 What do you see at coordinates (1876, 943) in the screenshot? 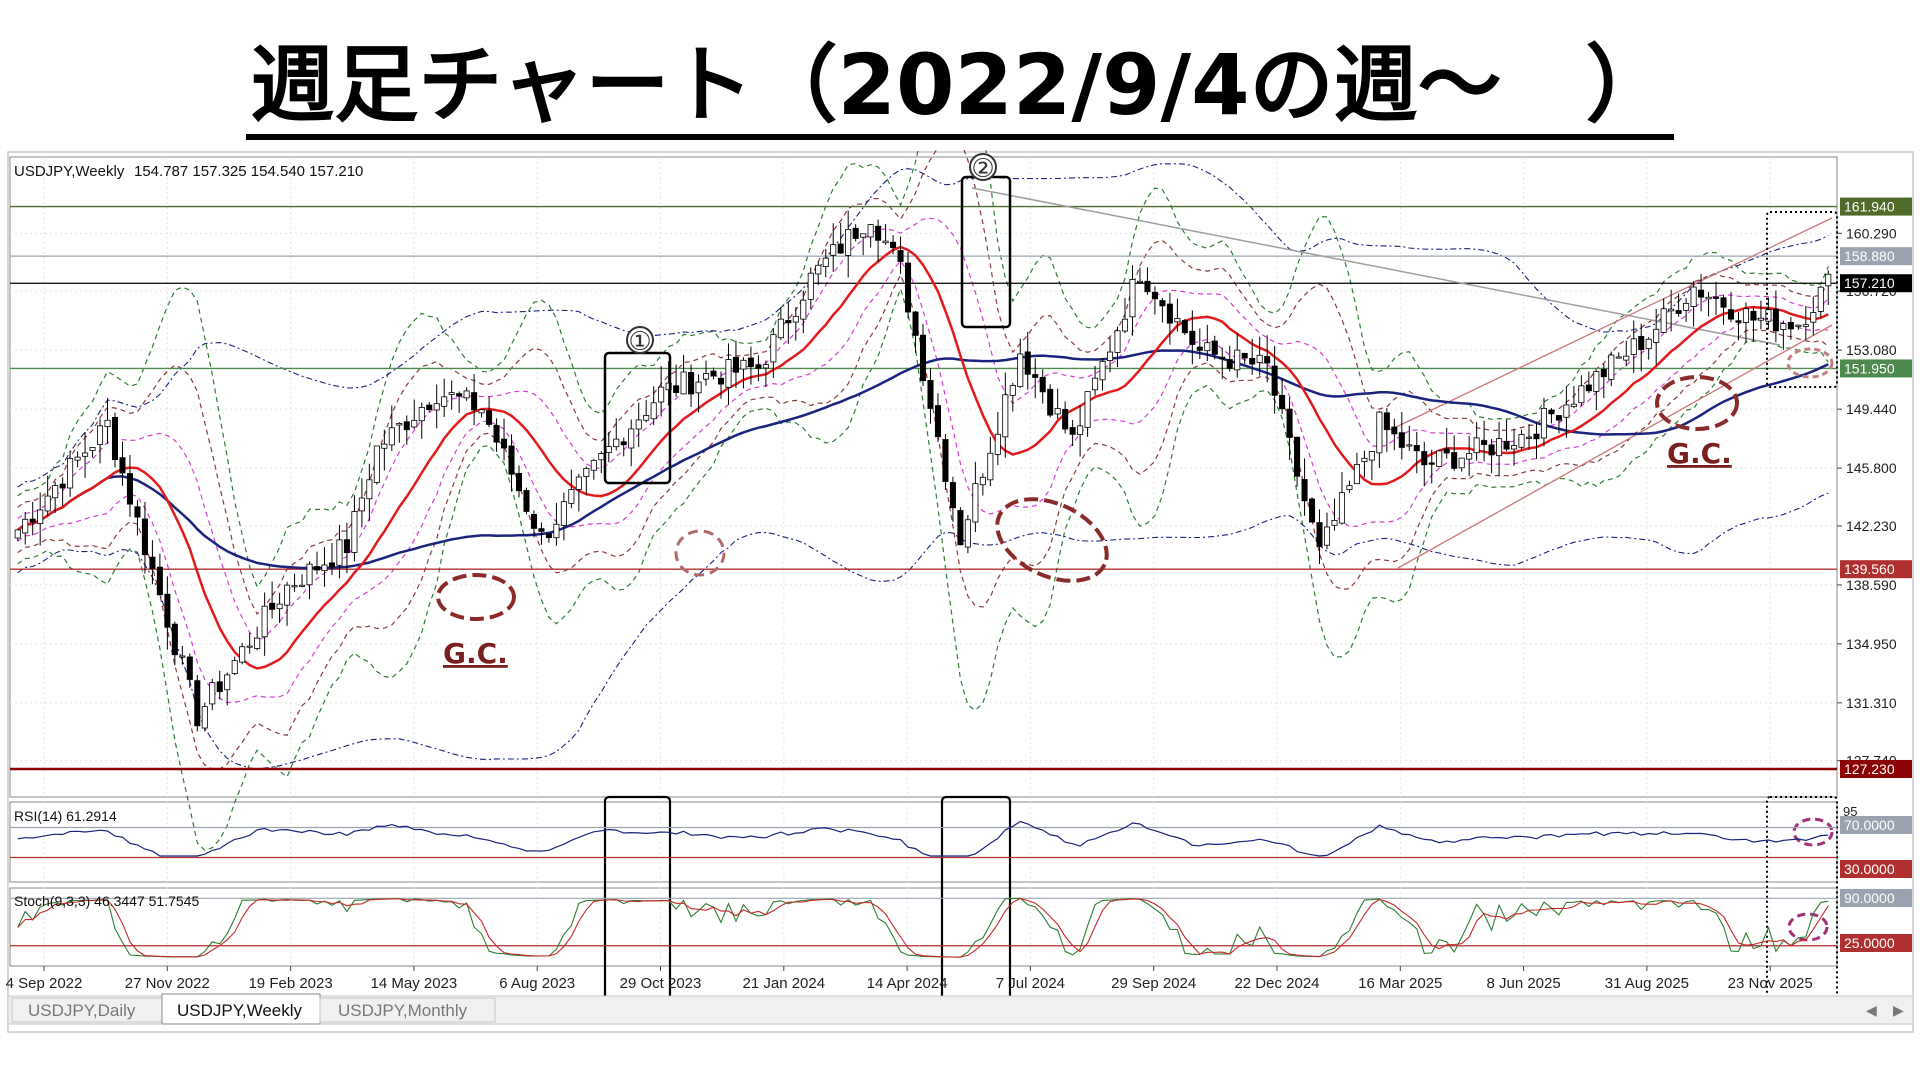
I see `stoch-level-25-box` at bounding box center [1876, 943].